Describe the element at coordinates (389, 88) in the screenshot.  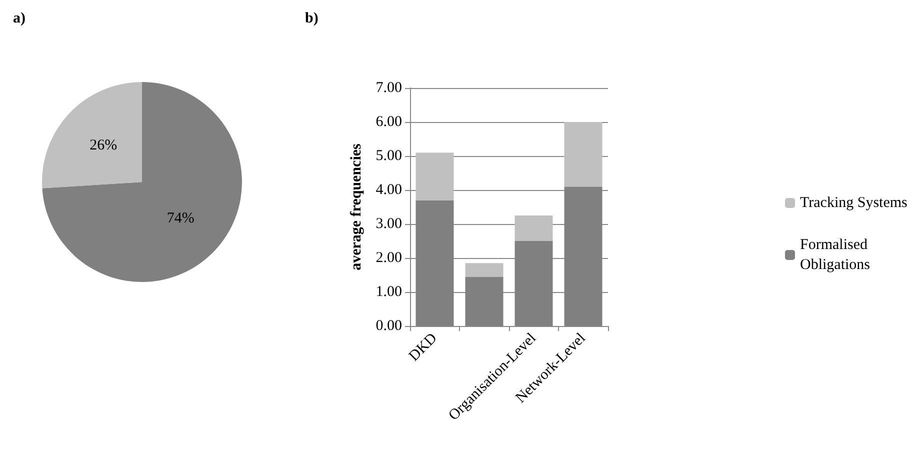
I see `y-tick-label: 7.00` at that location.